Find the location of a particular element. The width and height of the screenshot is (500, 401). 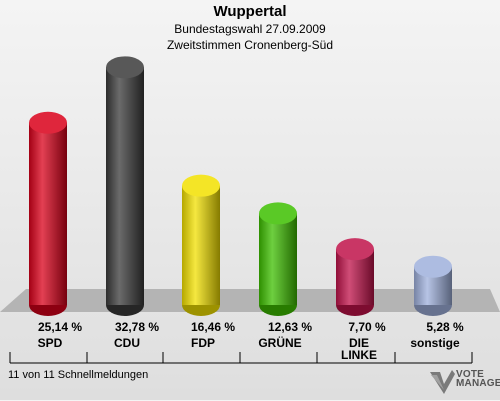

vote-manager-logo: VOTE MANAGER is located at coordinates (464, 381).